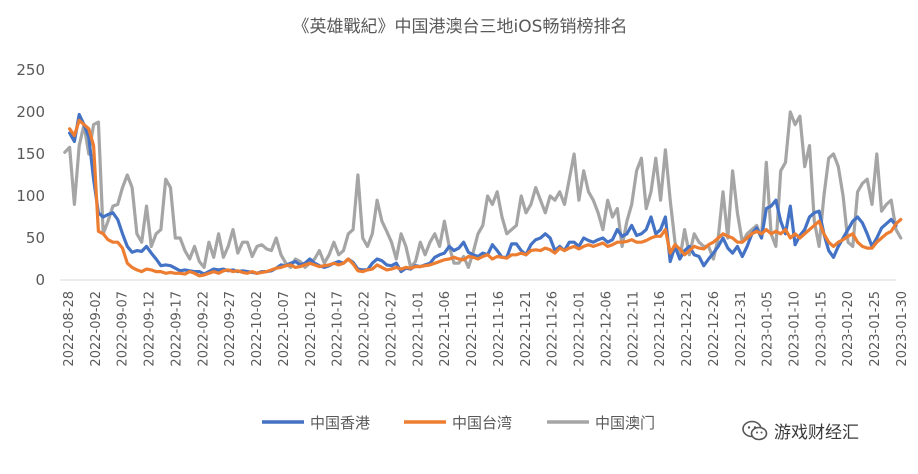  I want to click on x-tick-label: 2022-10-22, so click(365, 329).